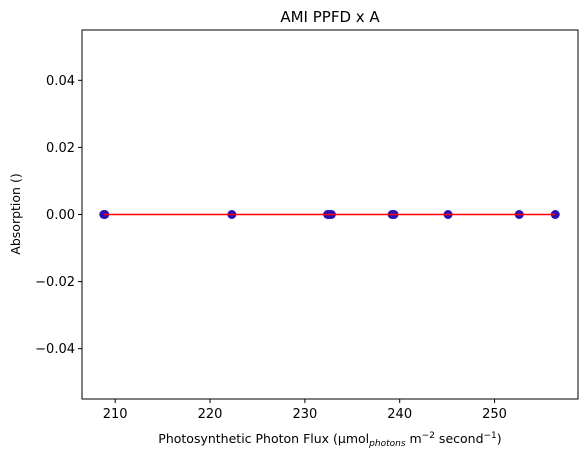  I want to click on x-axis-label-mid2: second, so click(459, 438).